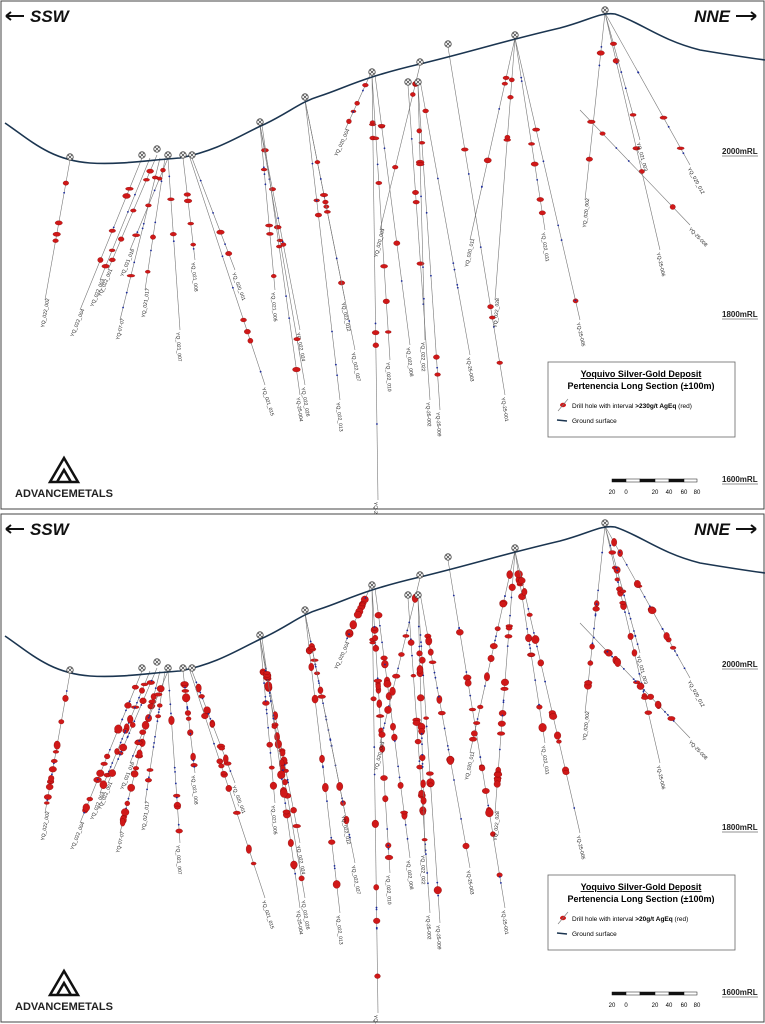 This screenshot has height=1024, width=765. What do you see at coordinates (178, 347) in the screenshot?
I see `hole-label: YQ_021_007` at bounding box center [178, 347].